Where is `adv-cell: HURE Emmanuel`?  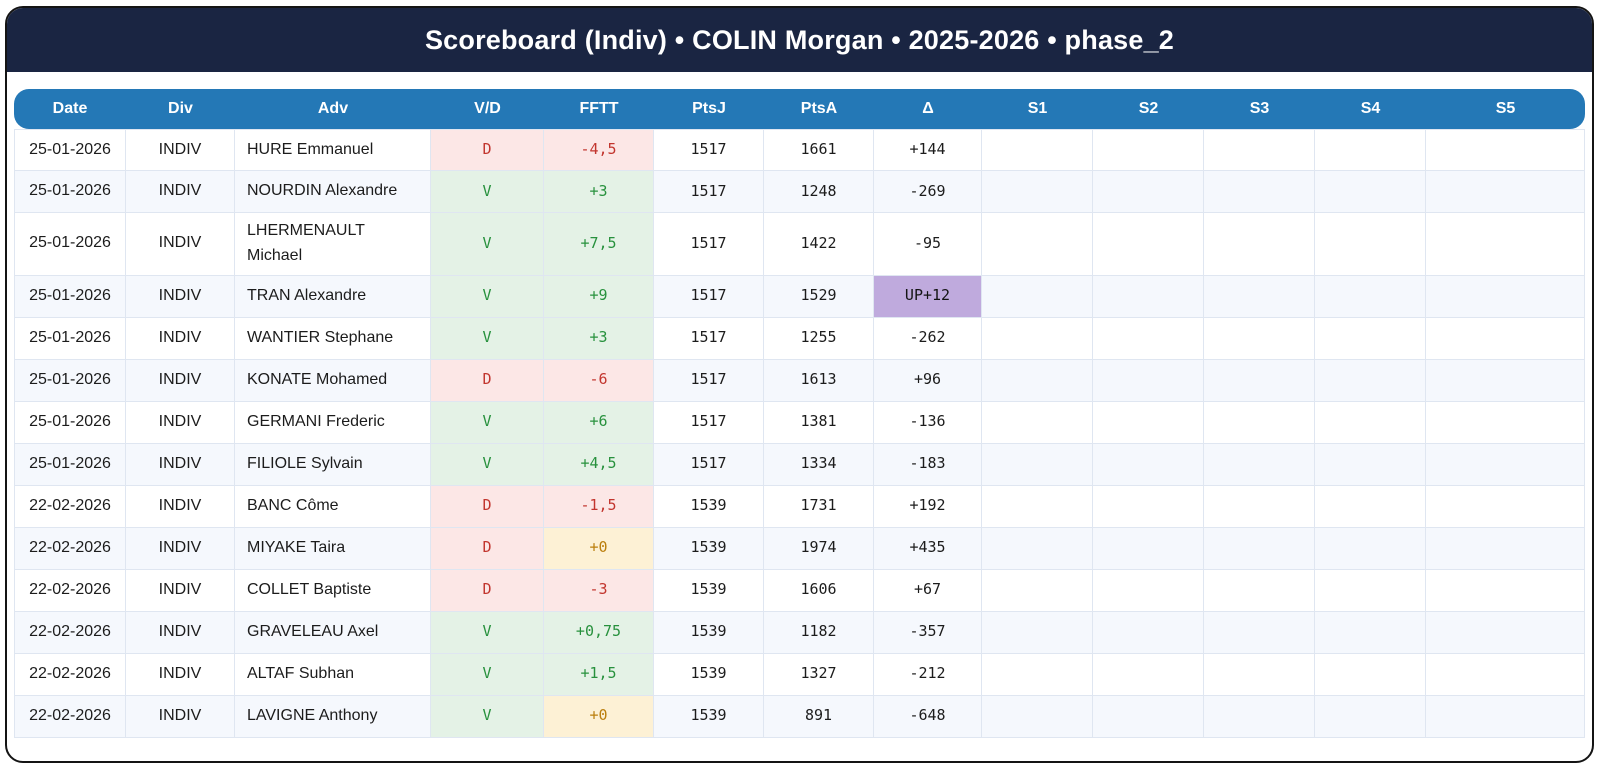 adv-cell: HURE Emmanuel is located at coordinates (333, 150).